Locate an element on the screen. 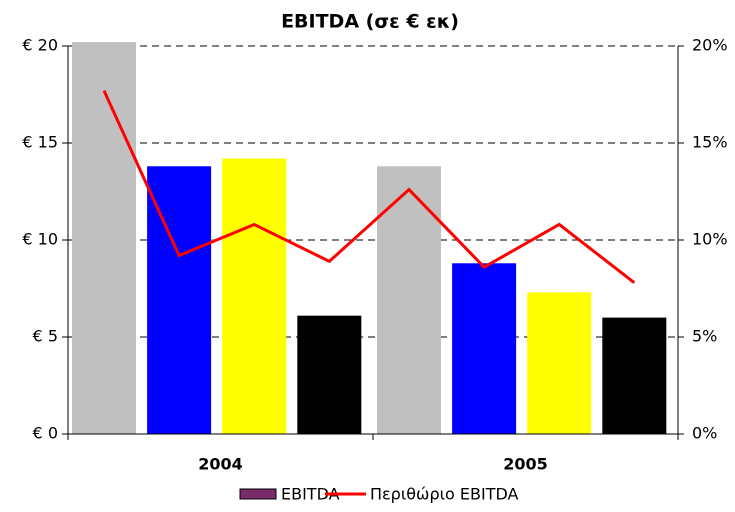  chart-title: EBITDA (σε € εκ) is located at coordinates (370, 22).